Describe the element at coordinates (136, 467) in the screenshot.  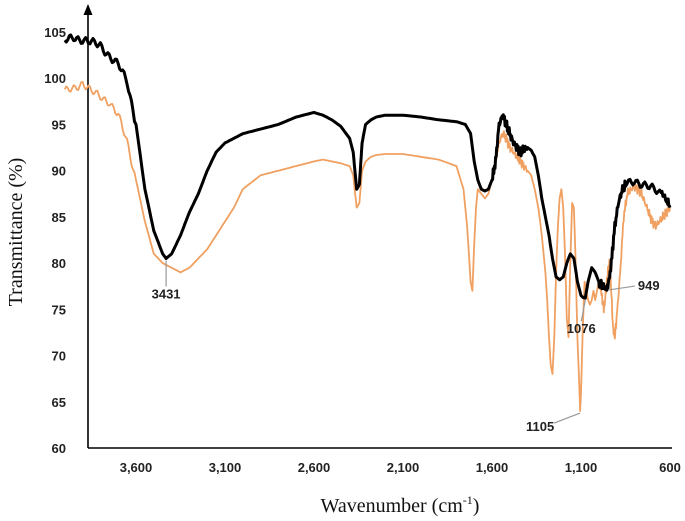
I see `x-tick-label: 3,600` at that location.